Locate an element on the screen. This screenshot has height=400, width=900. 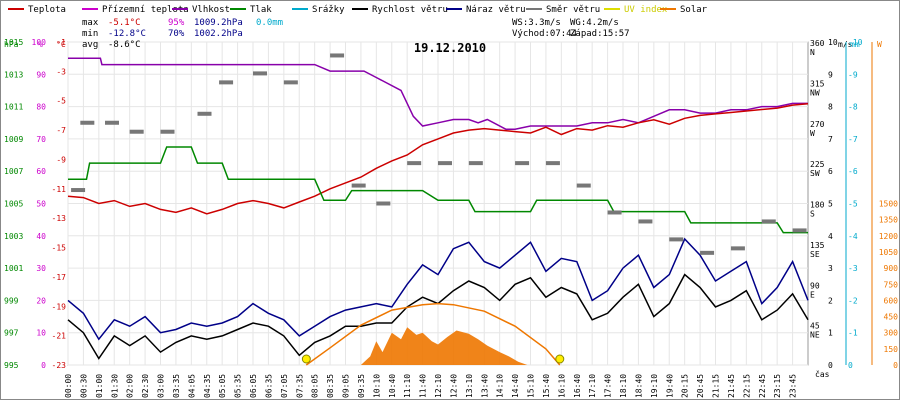
pct-tick-label: 20 is located at coordinates (41, 300).